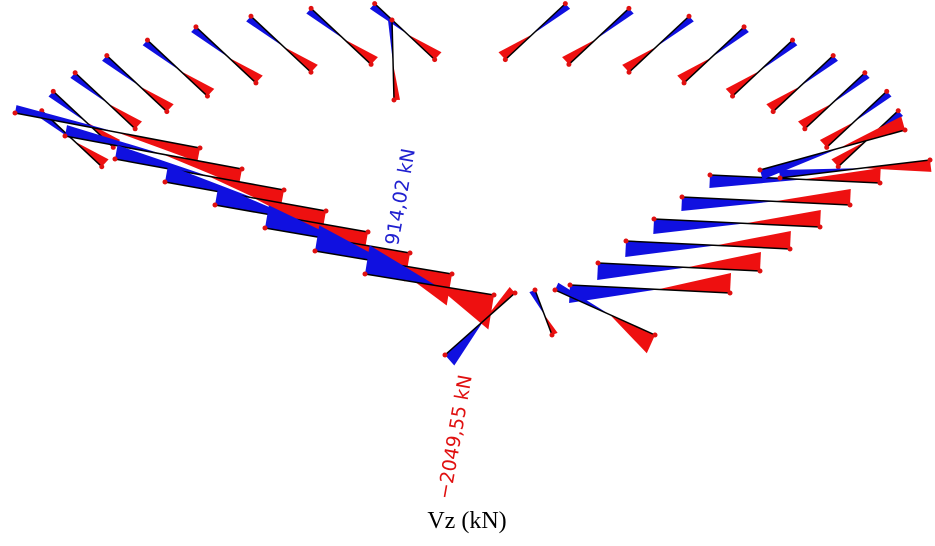 The width and height of the screenshot is (935, 546). Describe the element at coordinates (466, 521) in the screenshot. I see `caption: Vz (kN)` at that location.